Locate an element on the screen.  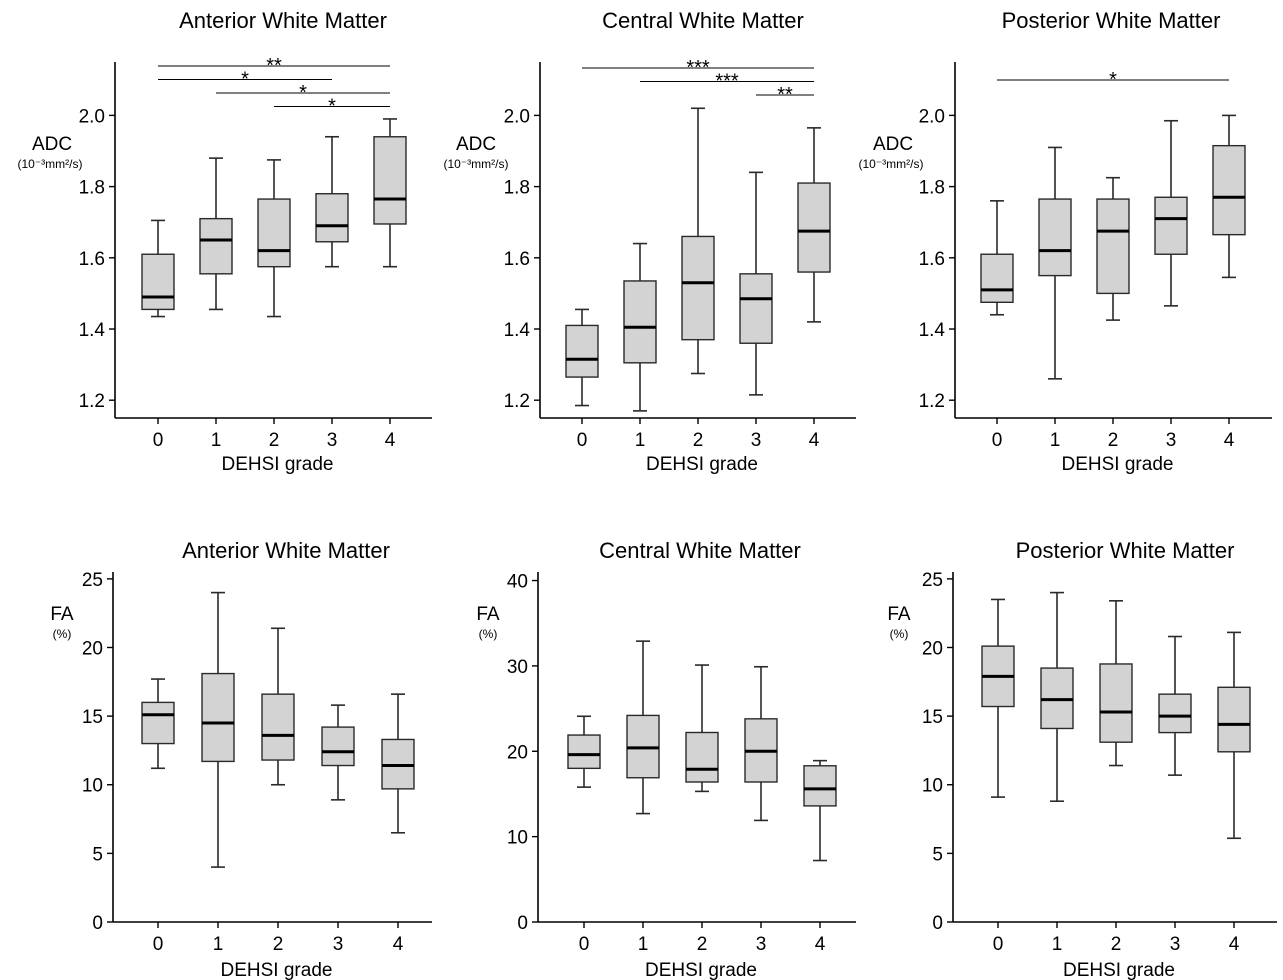
significance-label: *** is located at coordinates (698, 68).